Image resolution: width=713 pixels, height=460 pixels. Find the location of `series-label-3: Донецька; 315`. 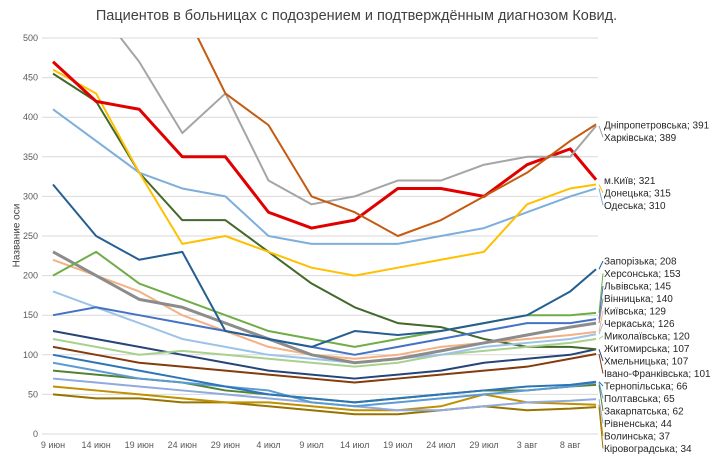

series-label-3: Донецька; 315 is located at coordinates (637, 193).